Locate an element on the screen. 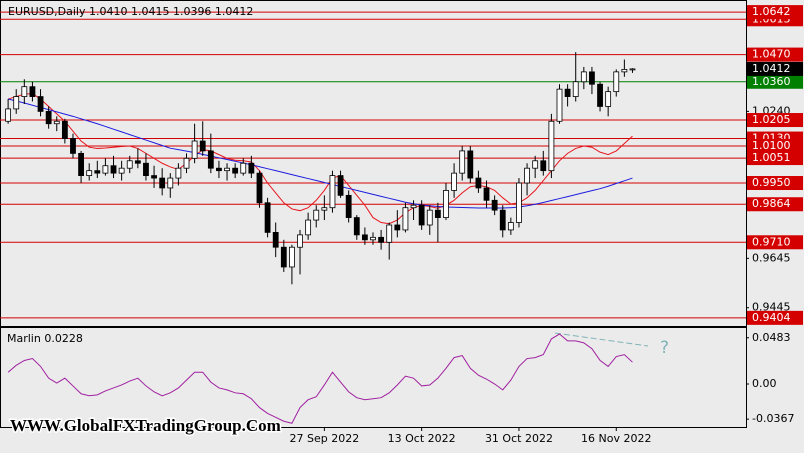 The image size is (804, 453). x-tick-label: 27 Sep 2022 is located at coordinates (324, 438).